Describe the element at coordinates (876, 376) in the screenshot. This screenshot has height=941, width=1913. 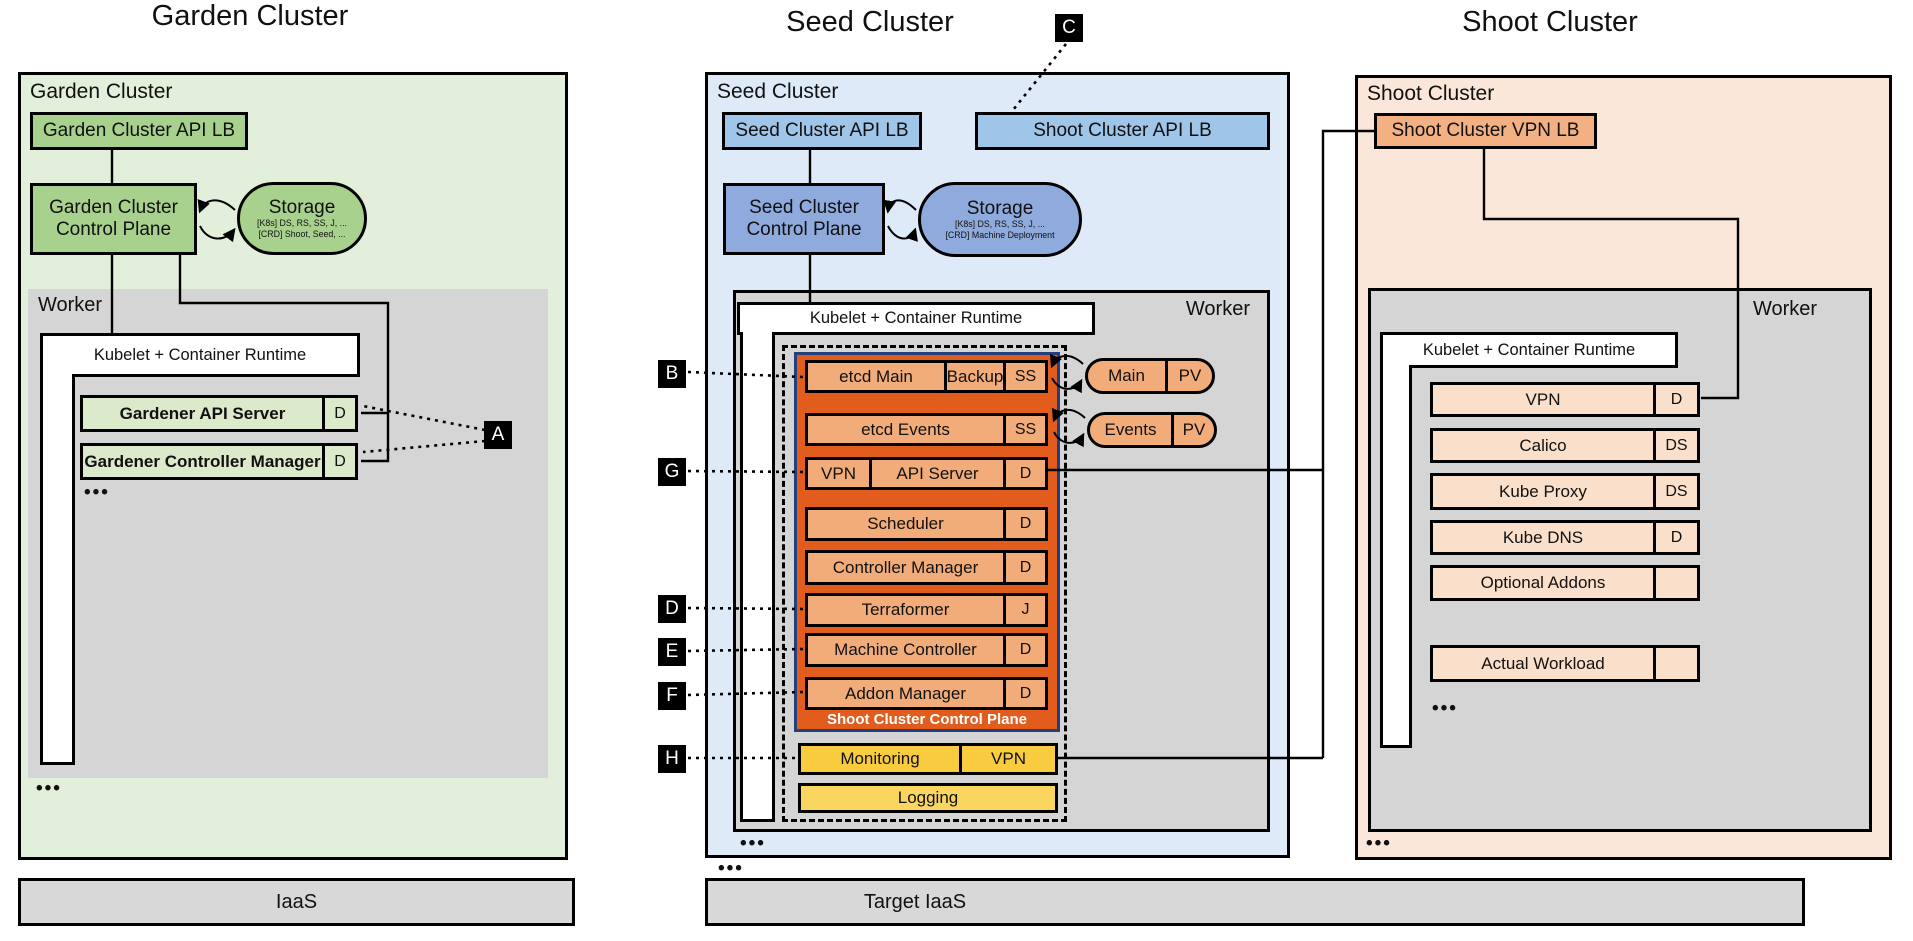
I see `seed-pod-etcd-main: etcd Main` at that location.